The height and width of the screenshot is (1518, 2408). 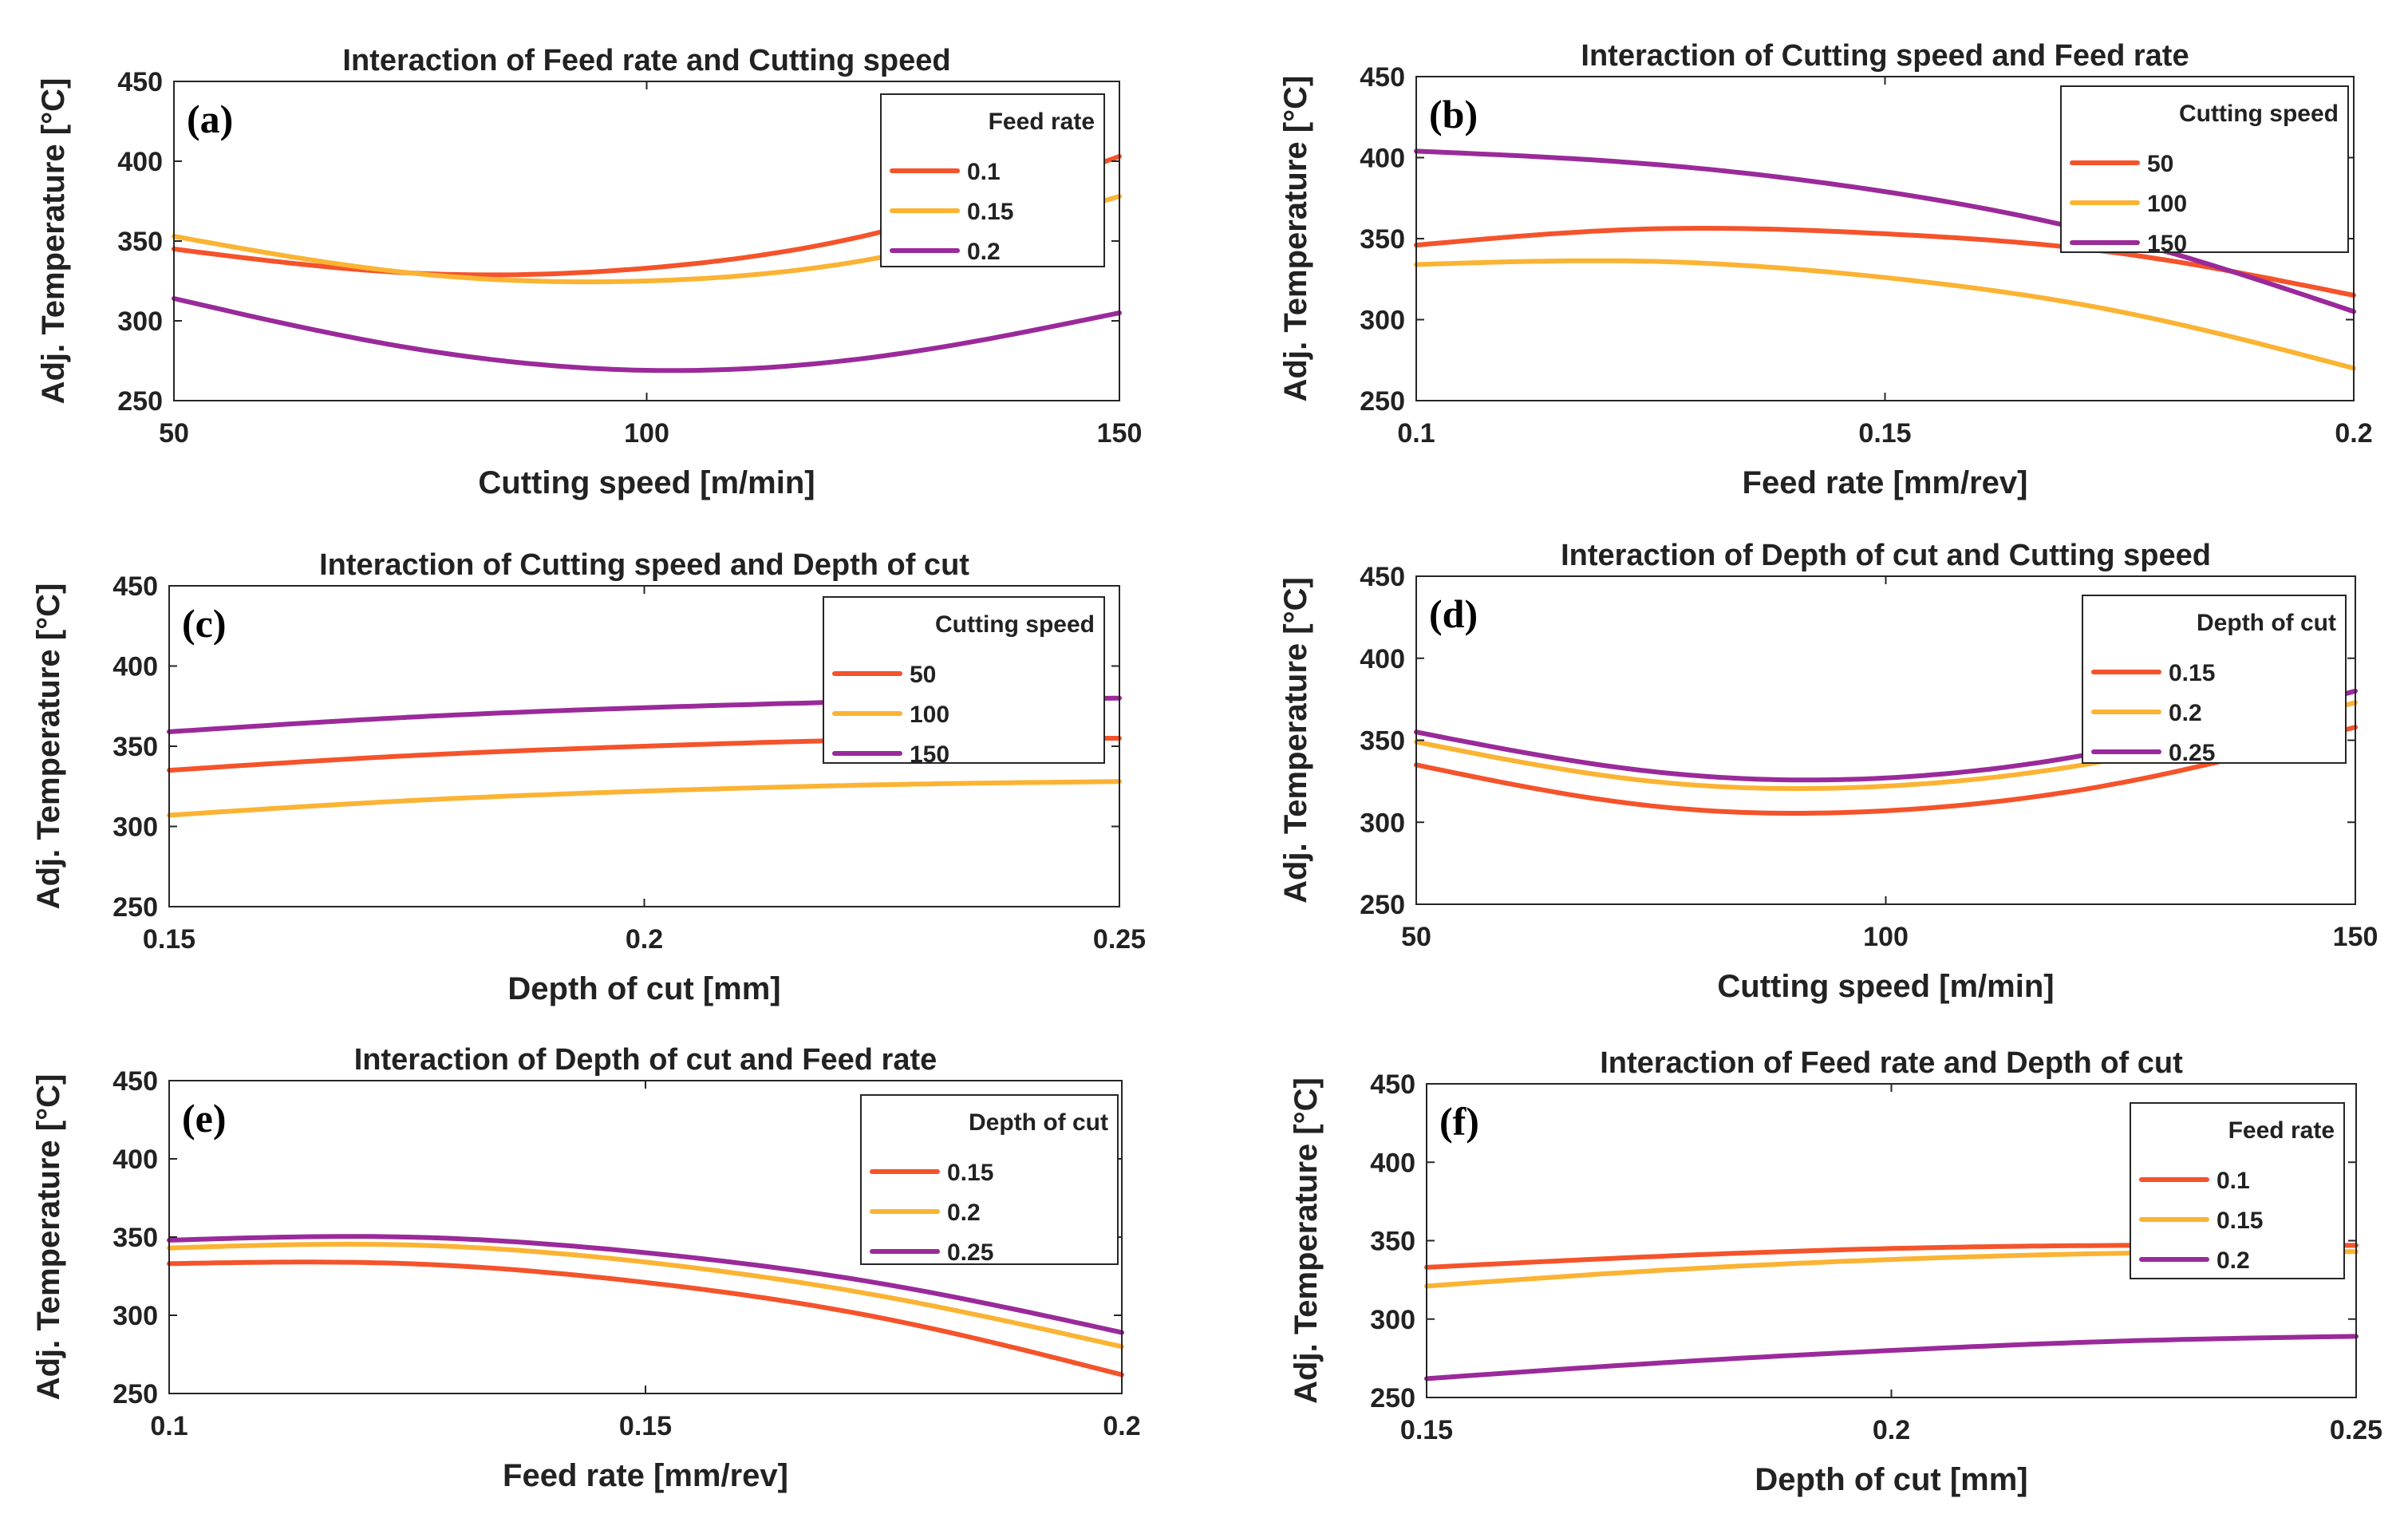 What do you see at coordinates (644, 940) in the screenshot?
I see `chart3-xtick-label: 0.2` at bounding box center [644, 940].